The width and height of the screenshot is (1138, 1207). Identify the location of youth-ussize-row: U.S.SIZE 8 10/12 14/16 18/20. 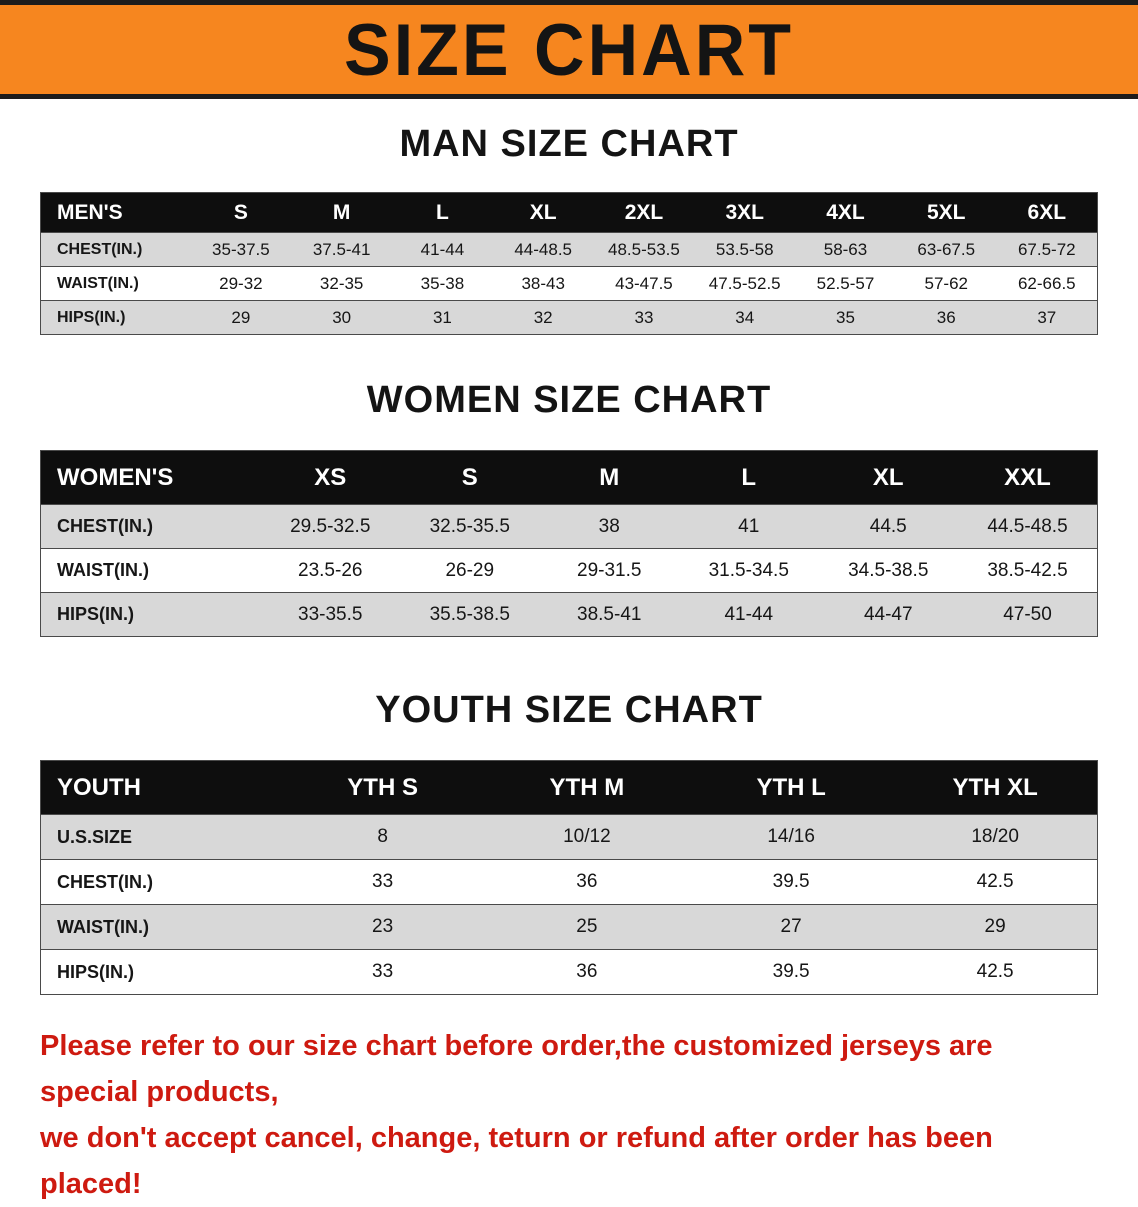
(569, 837).